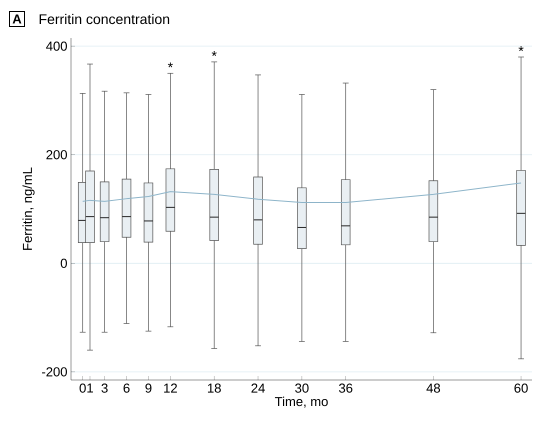 This screenshot has height=423, width=534. I want to click on x-tick-label: 9, so click(148, 388).